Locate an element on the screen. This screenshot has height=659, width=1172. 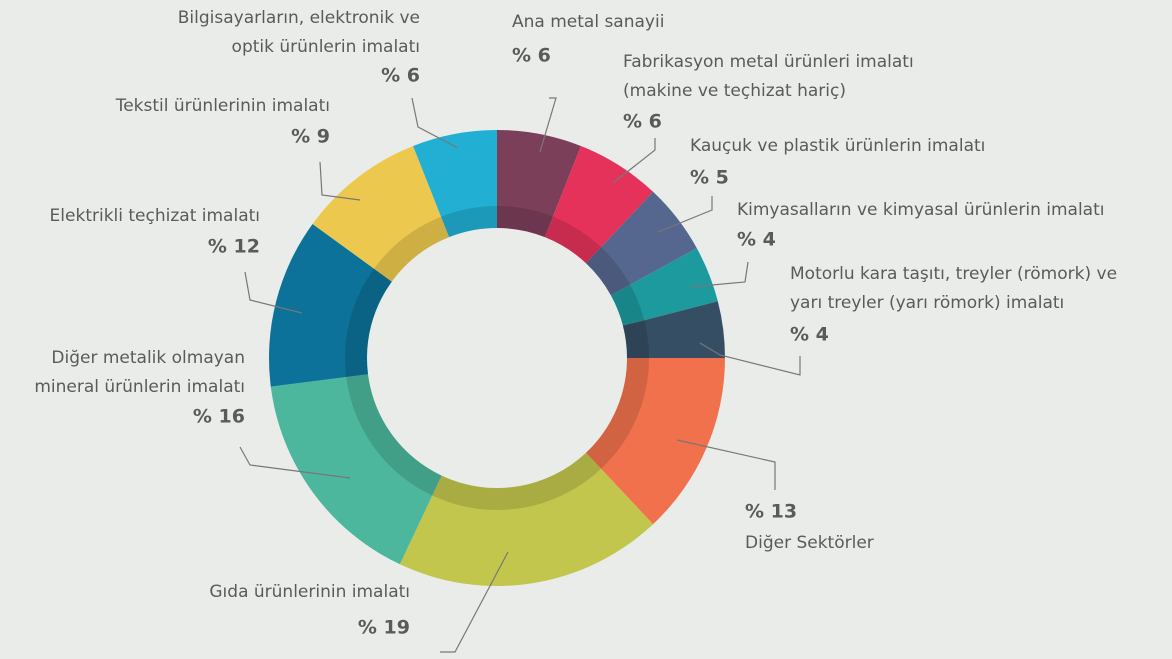
label-line: Gıda ürünlerinin imalatı is located at coordinates (309, 592).